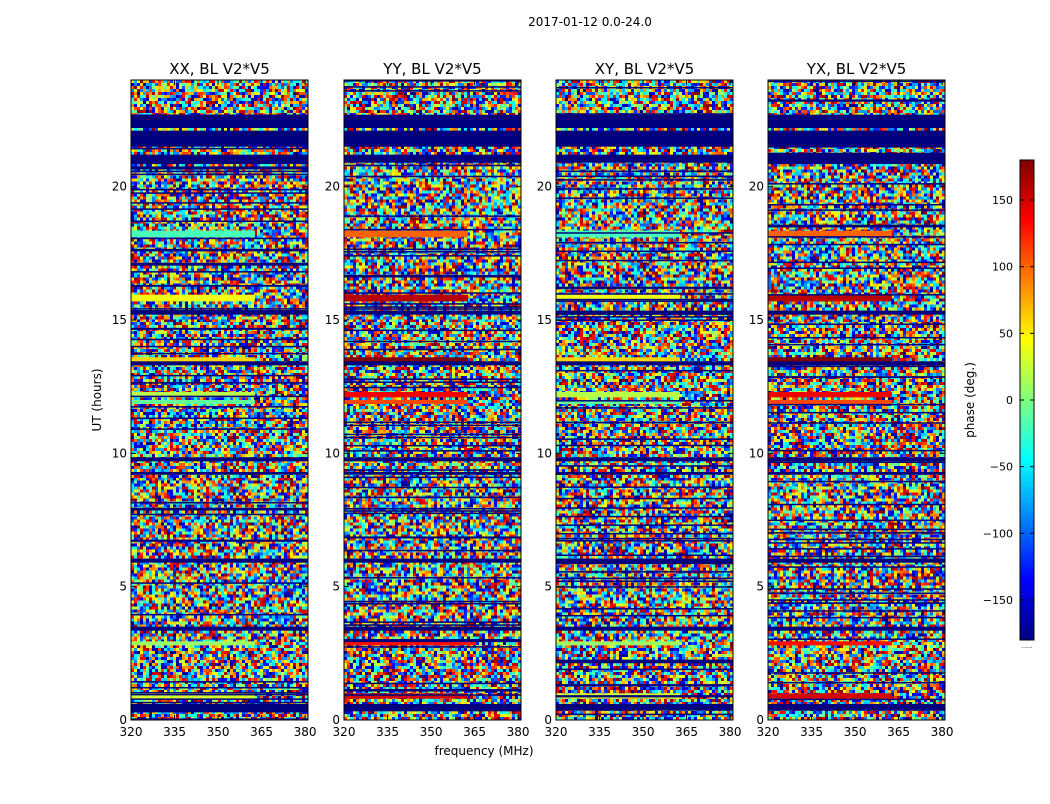  What do you see at coordinates (686, 732) in the screenshot?
I see `x-tick-label: 365` at bounding box center [686, 732].